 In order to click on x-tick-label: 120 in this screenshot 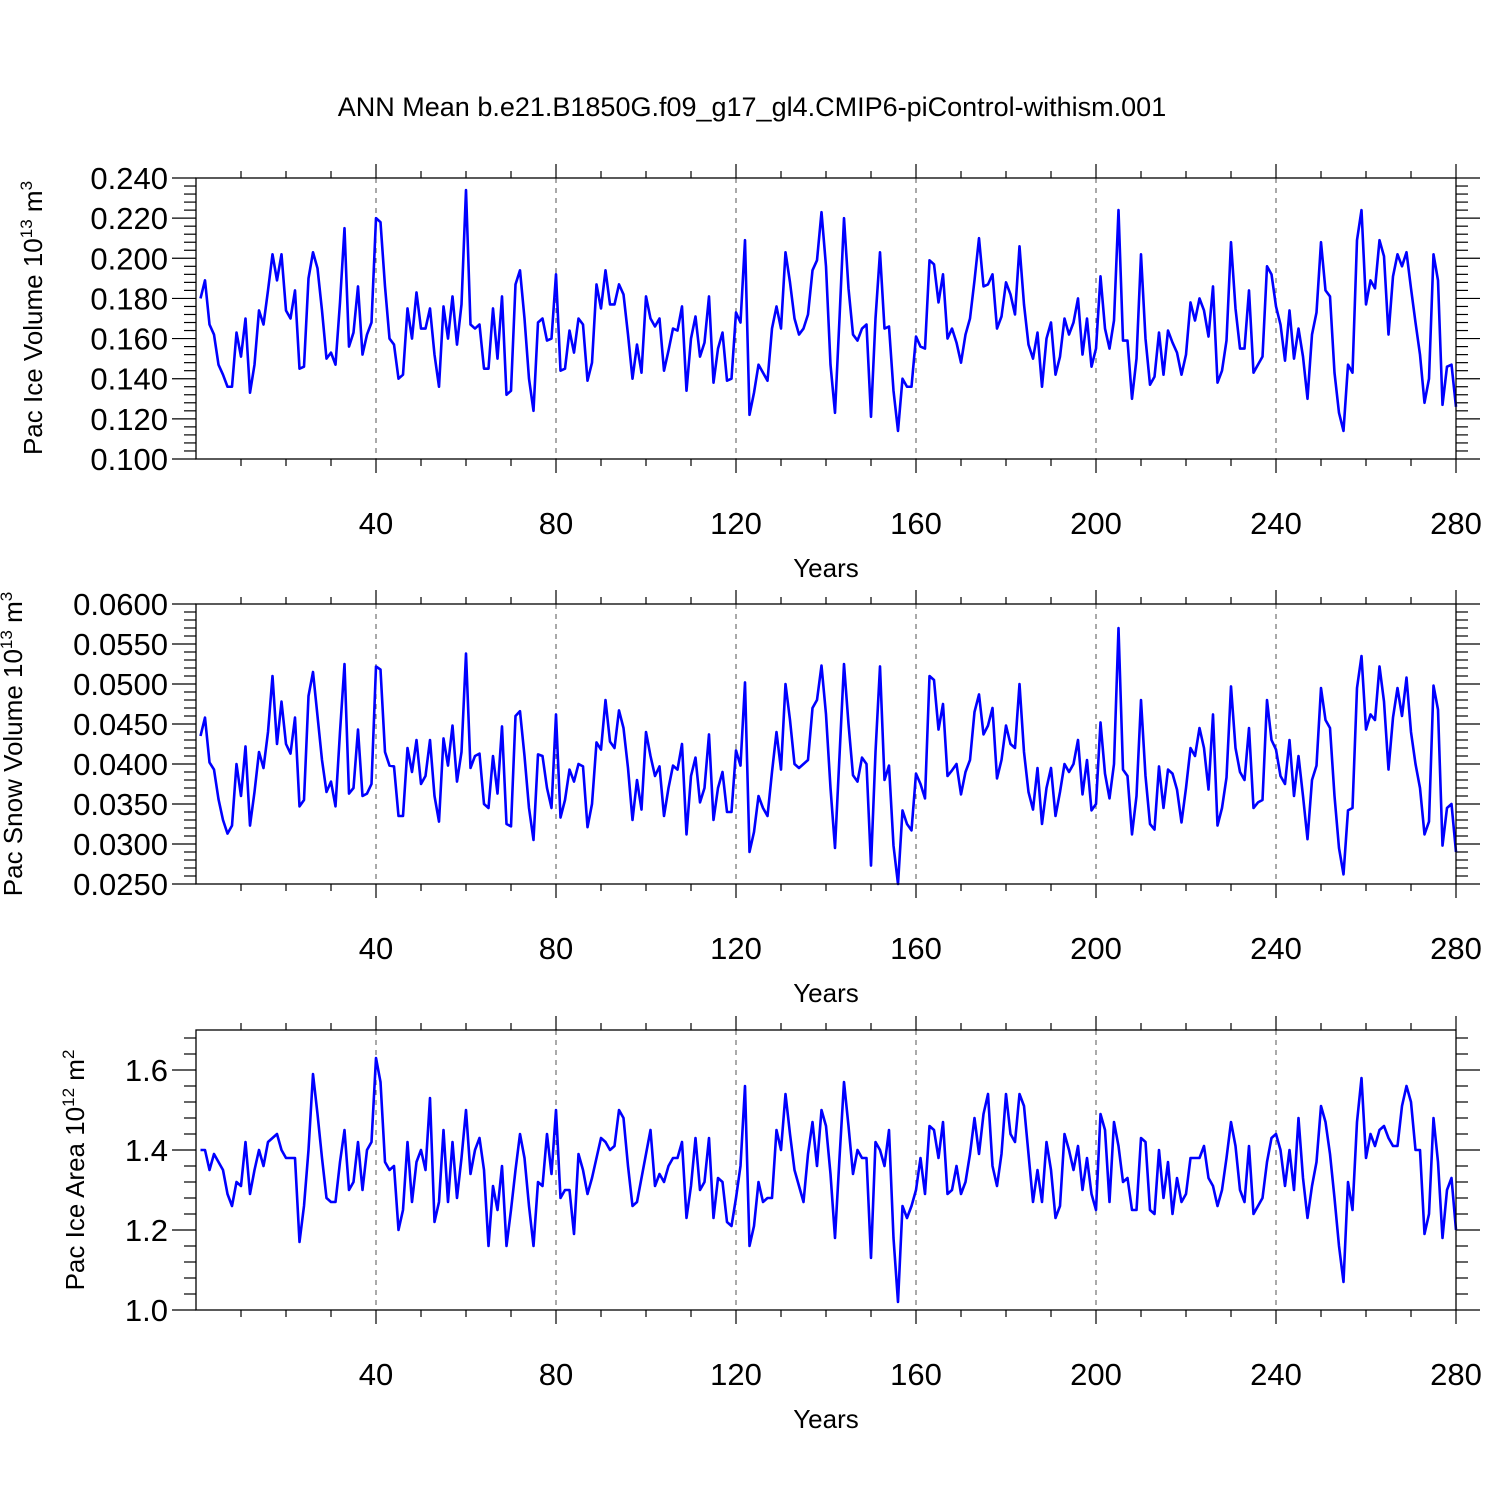, I will do `click(736, 1374)`.